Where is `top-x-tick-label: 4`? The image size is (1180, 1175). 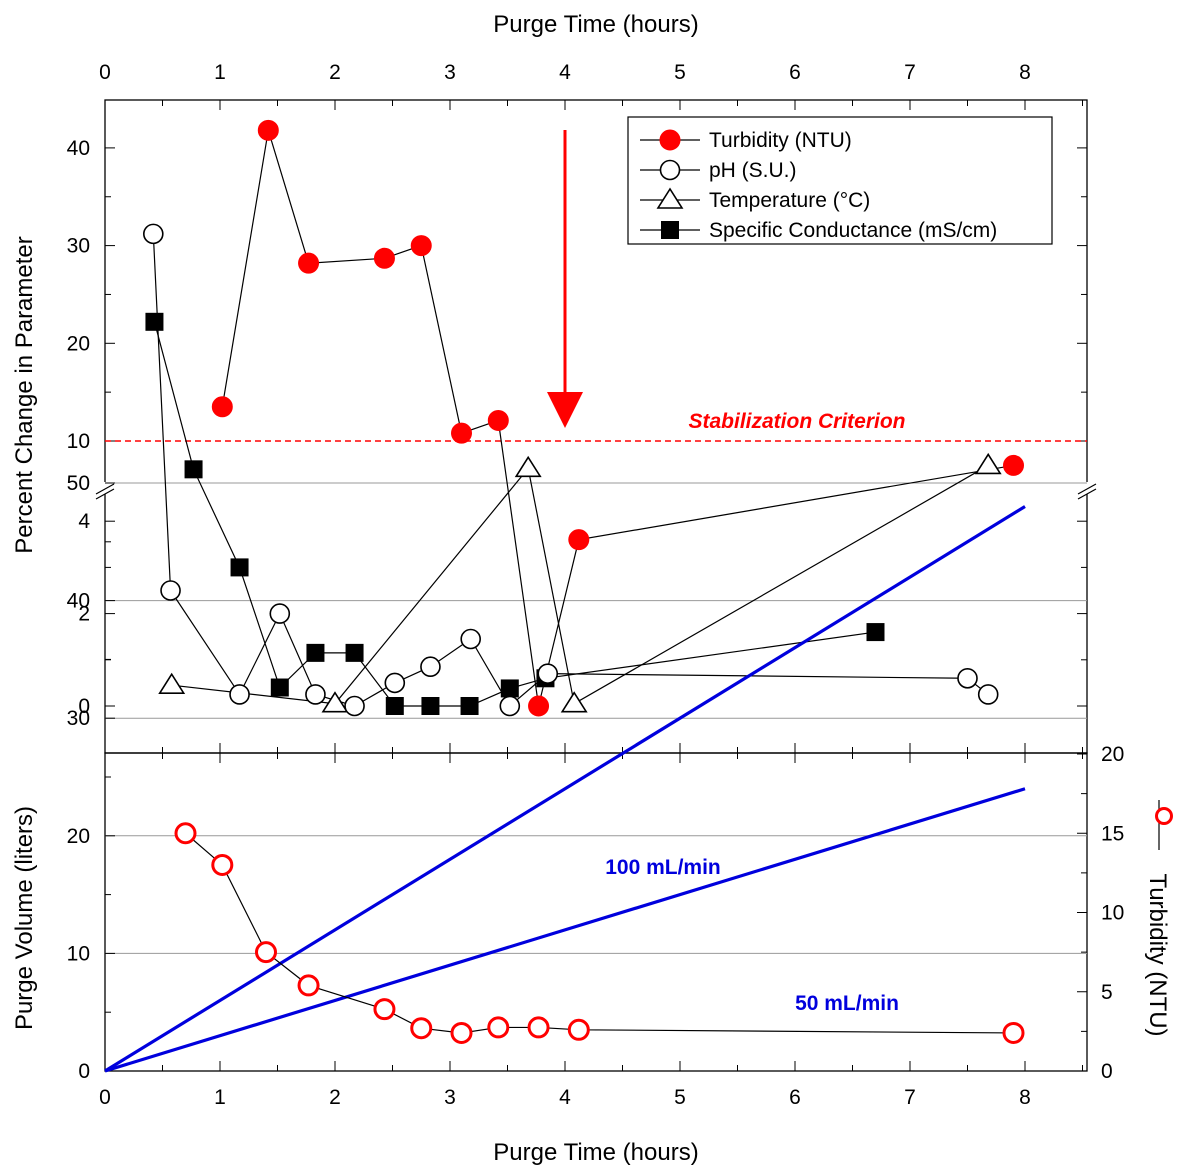
top-x-tick-label: 4 is located at coordinates (565, 72).